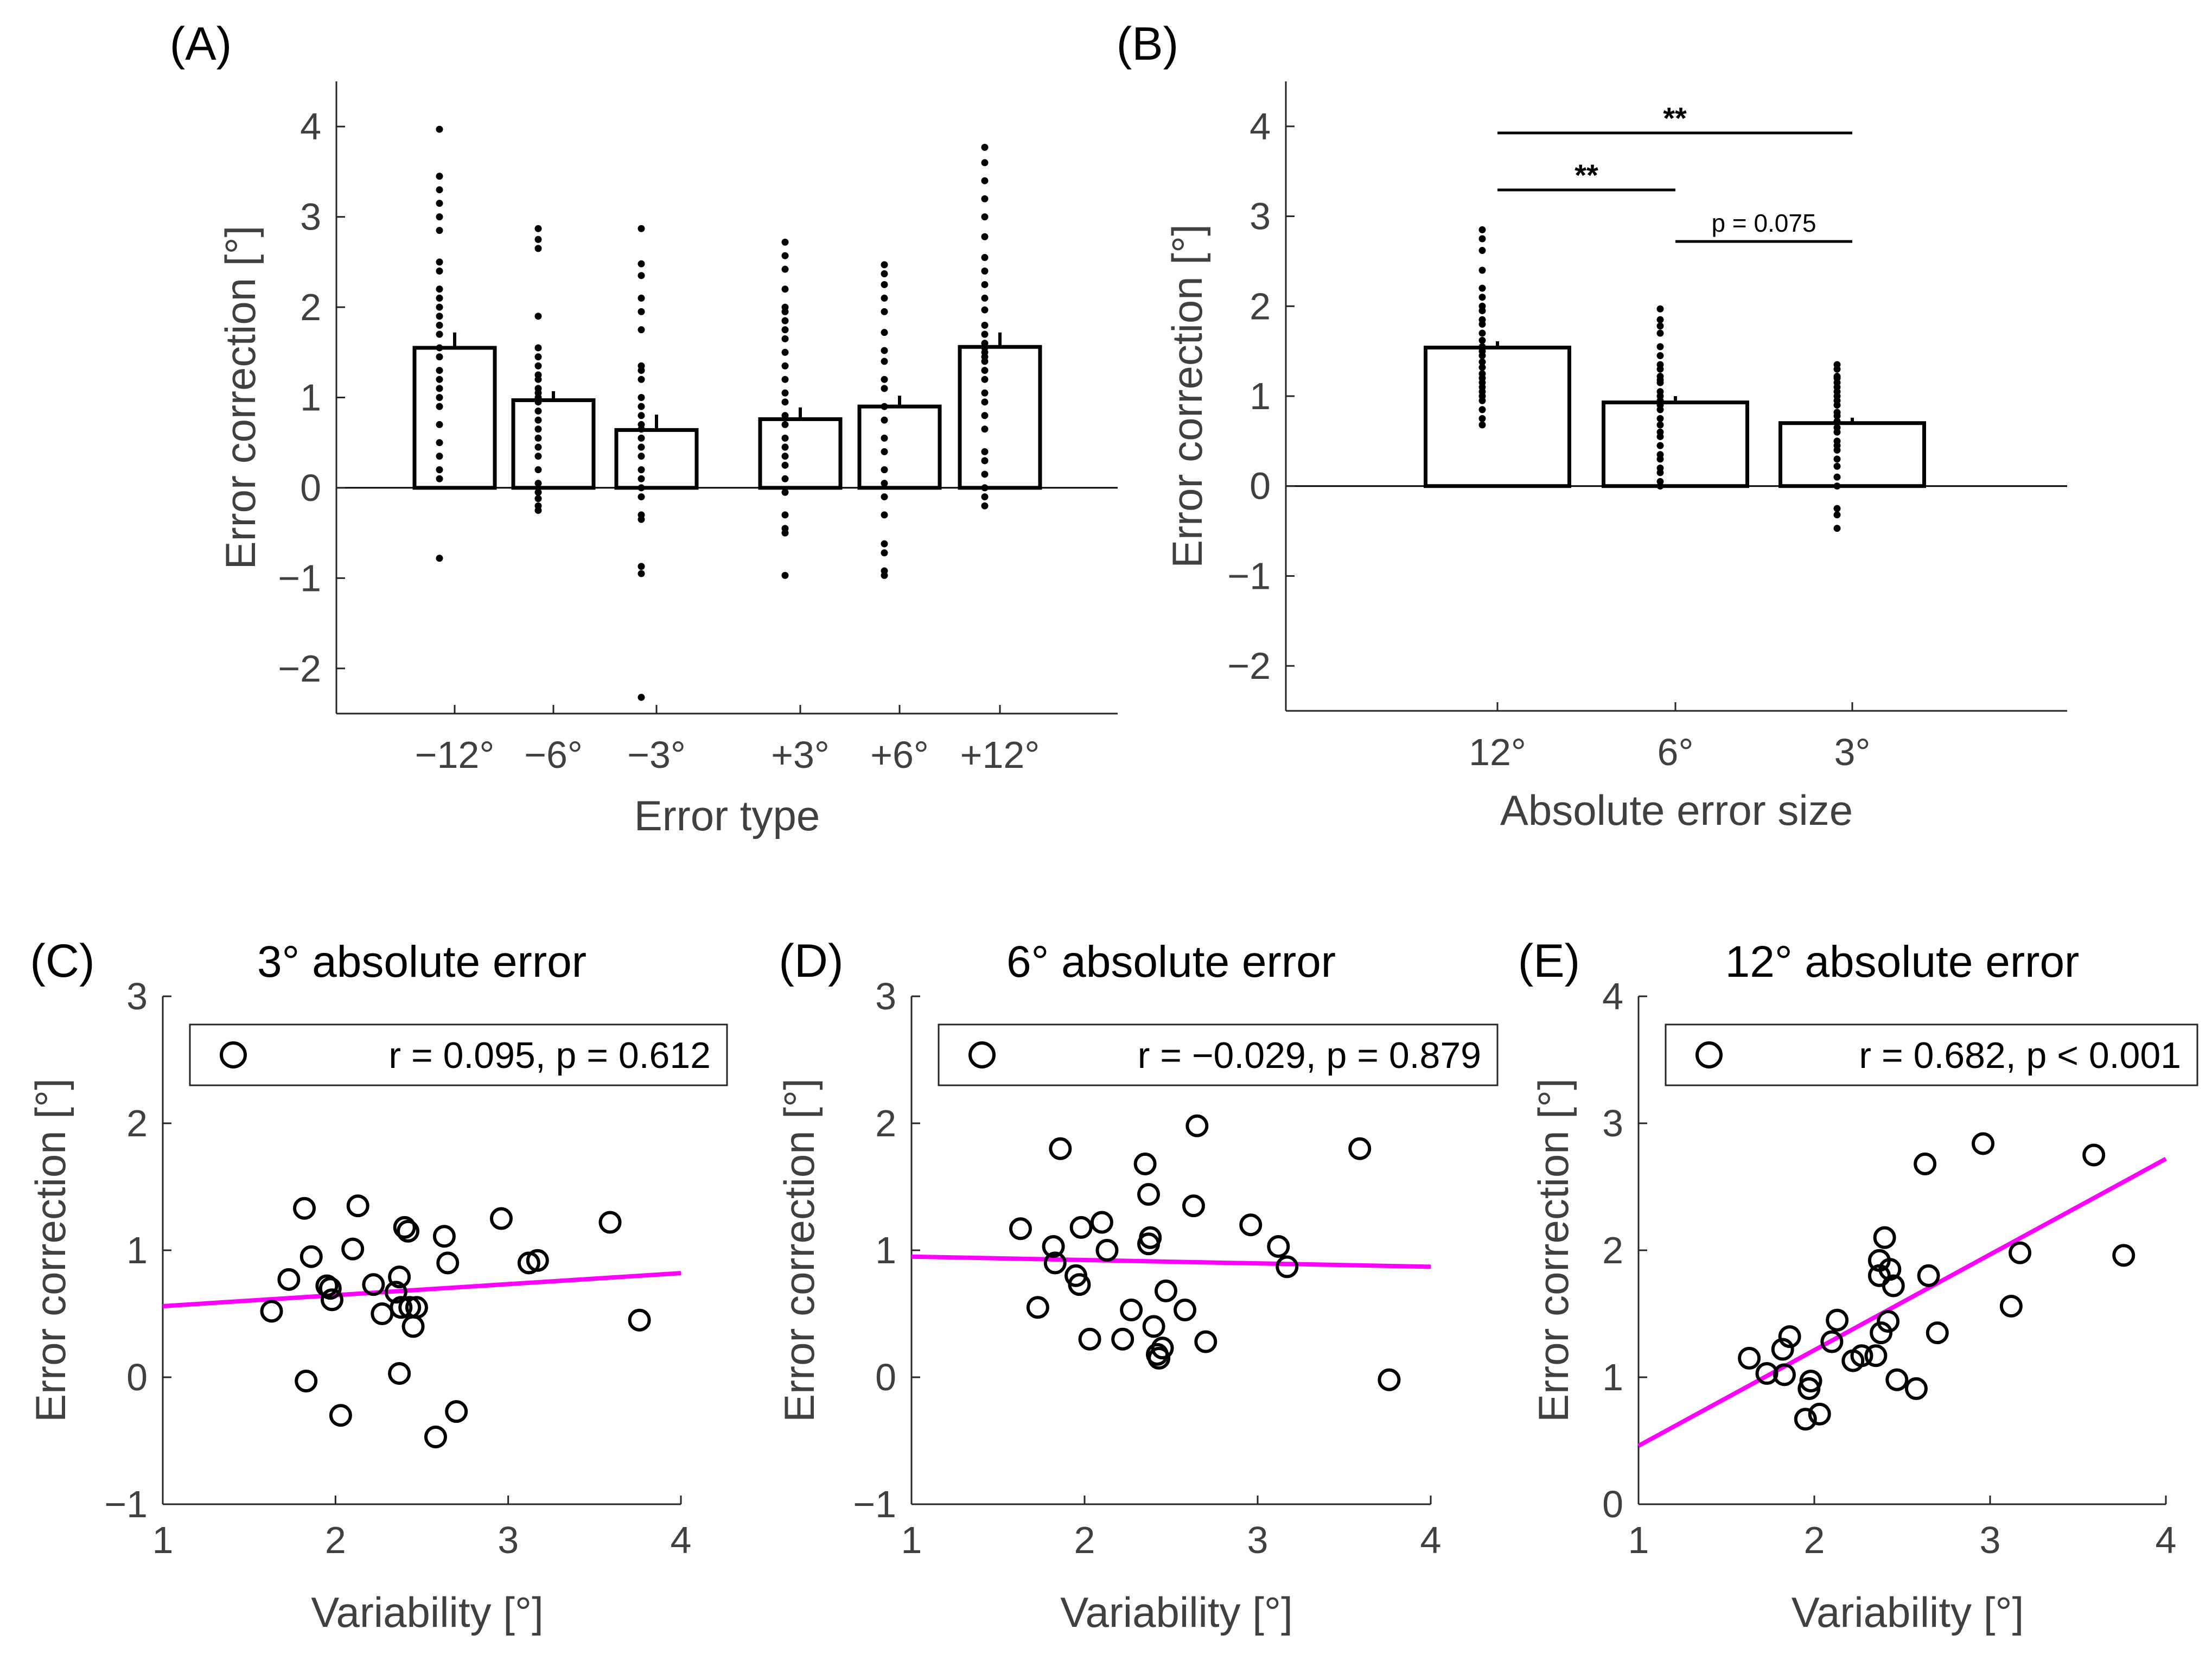 This screenshot has width=2212, height=1654. I want to click on x-tick-label-2: −3°, so click(656, 755).